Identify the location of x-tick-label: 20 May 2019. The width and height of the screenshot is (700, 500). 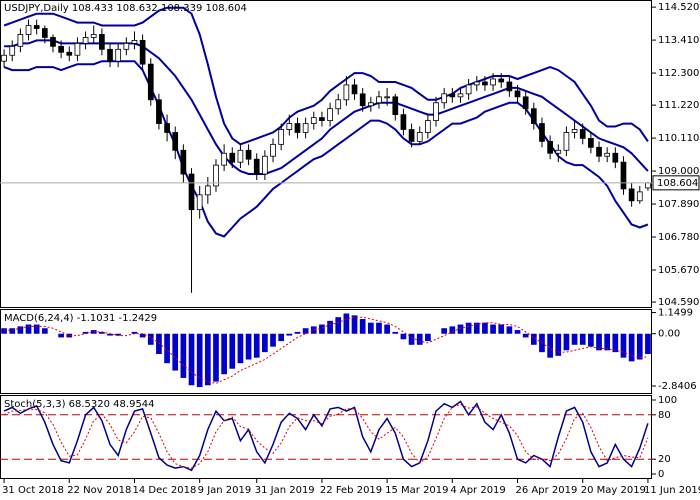
(613, 490).